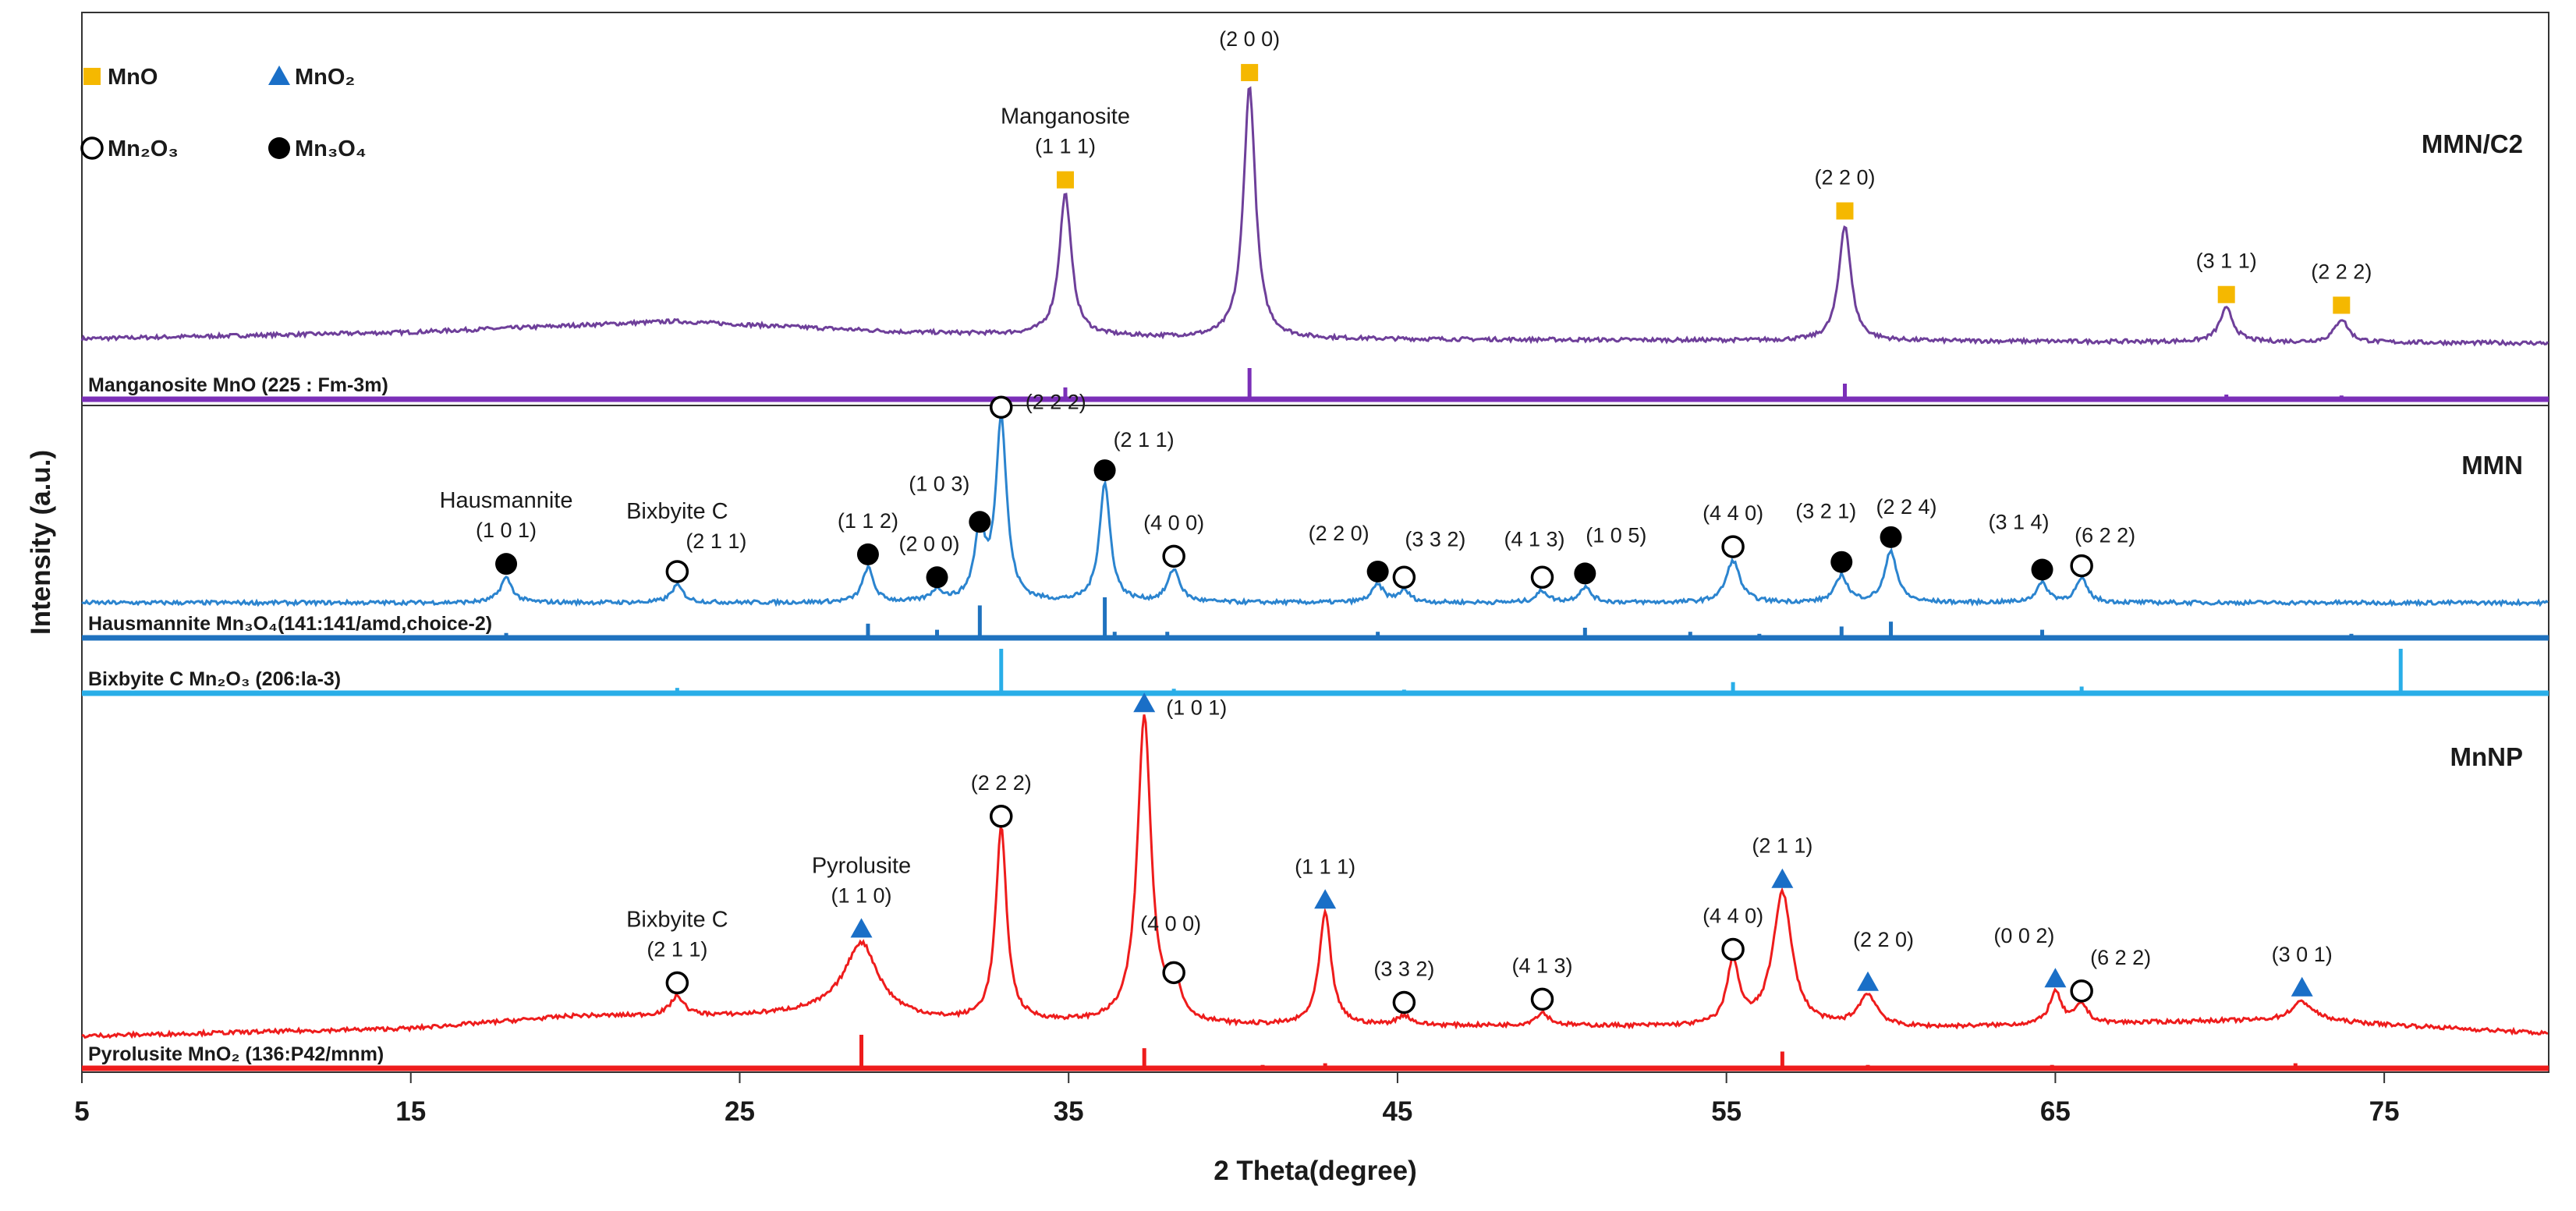 This screenshot has width=2576, height=1211. What do you see at coordinates (81, 1111) in the screenshot?
I see `x-tick-label: 5` at bounding box center [81, 1111].